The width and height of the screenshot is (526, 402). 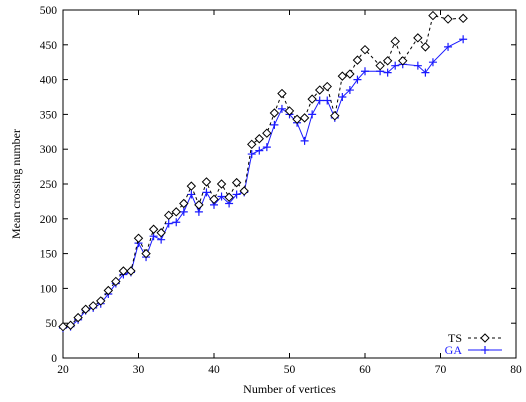 What do you see at coordinates (365, 370) in the screenshot?
I see `x-tick-label: 60` at bounding box center [365, 370].